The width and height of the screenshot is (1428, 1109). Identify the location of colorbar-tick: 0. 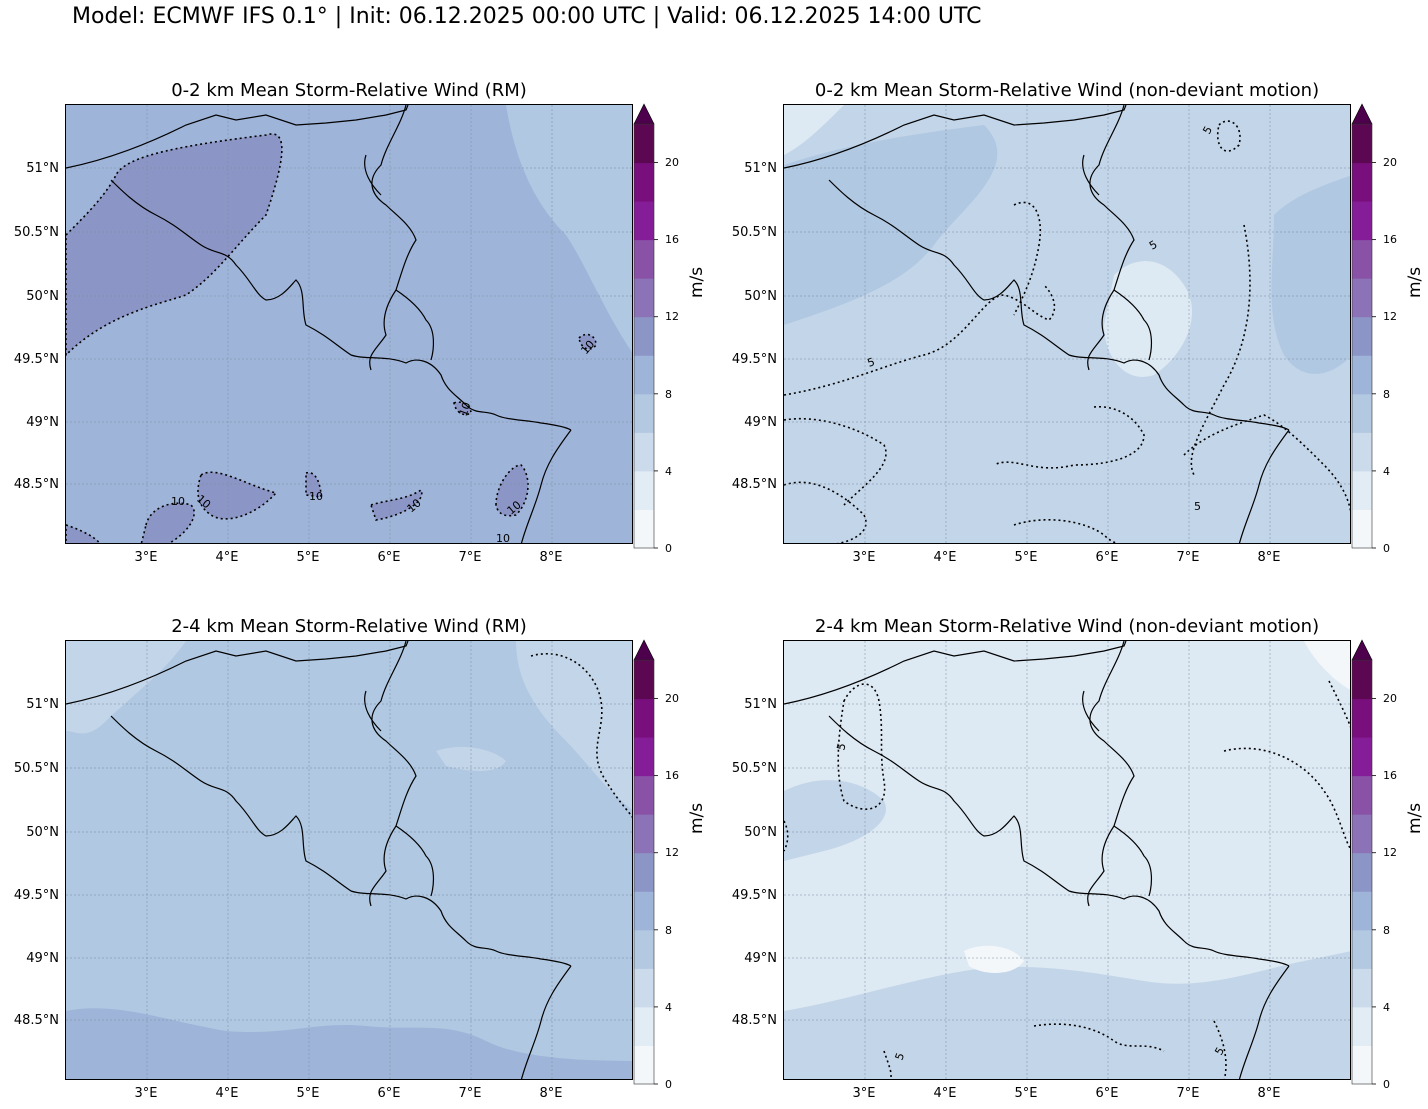
(1386, 1084).